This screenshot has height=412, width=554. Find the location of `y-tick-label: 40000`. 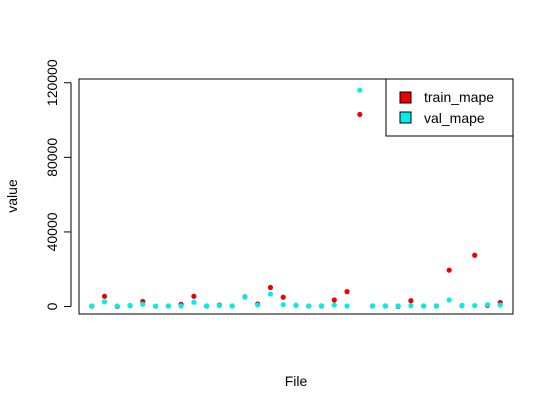

y-tick-label: 40000 is located at coordinates (52, 231).